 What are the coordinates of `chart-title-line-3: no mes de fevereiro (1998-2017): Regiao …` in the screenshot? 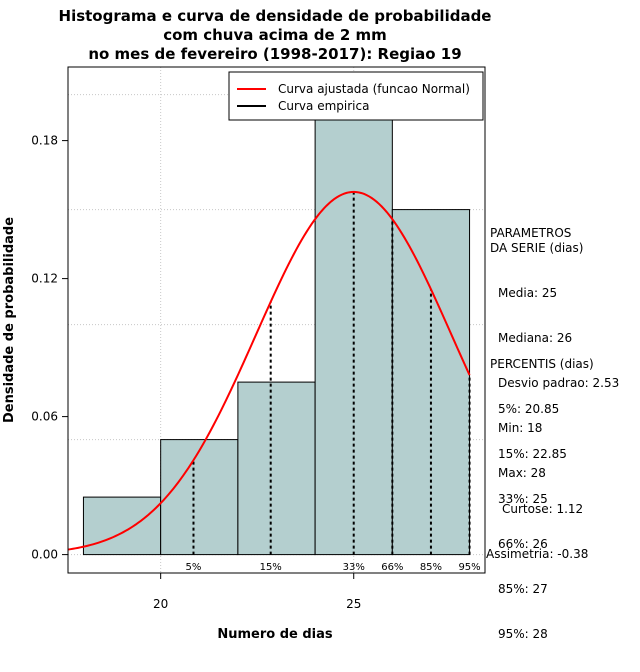 It's located at (274, 54).